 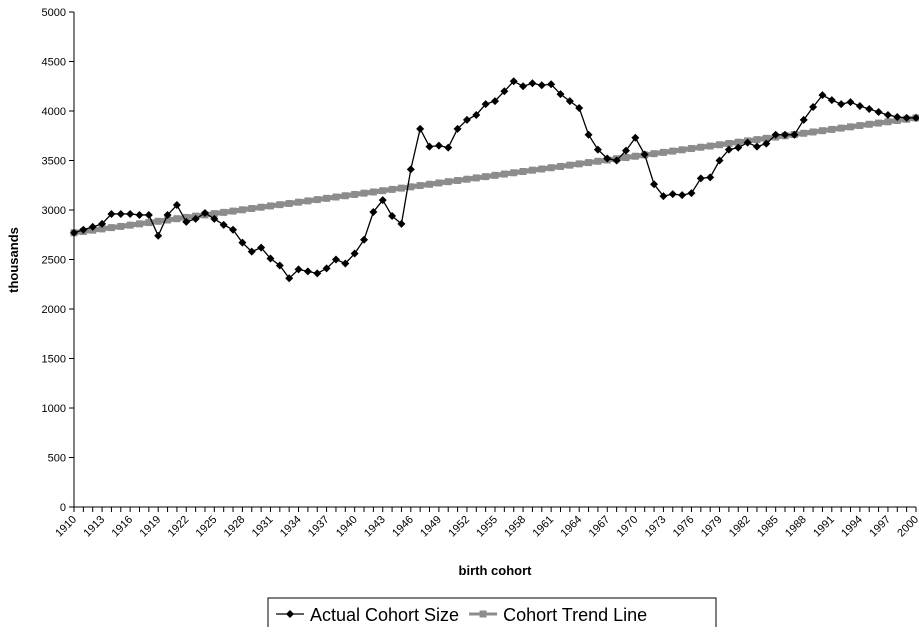 I want to click on x-tick-label: 1955, so click(x=487, y=527).